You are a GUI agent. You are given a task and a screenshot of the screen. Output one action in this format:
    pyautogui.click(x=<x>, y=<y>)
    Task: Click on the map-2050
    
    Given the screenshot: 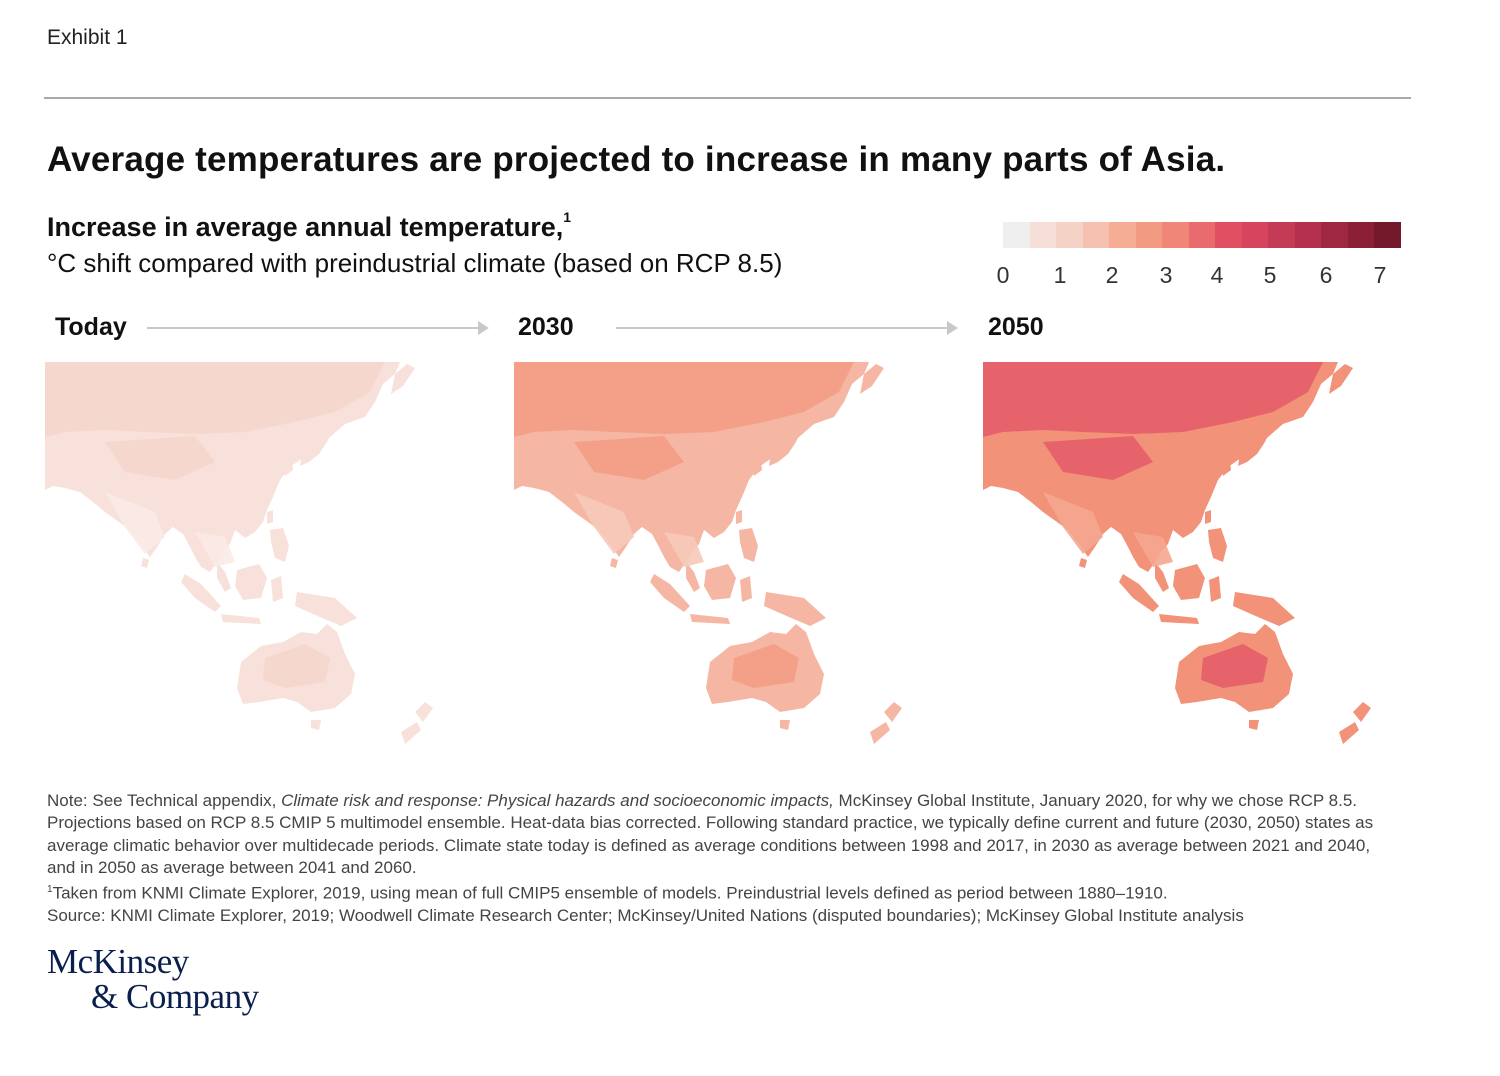 What is the action you would take?
    pyautogui.click(x=1194, y=560)
    